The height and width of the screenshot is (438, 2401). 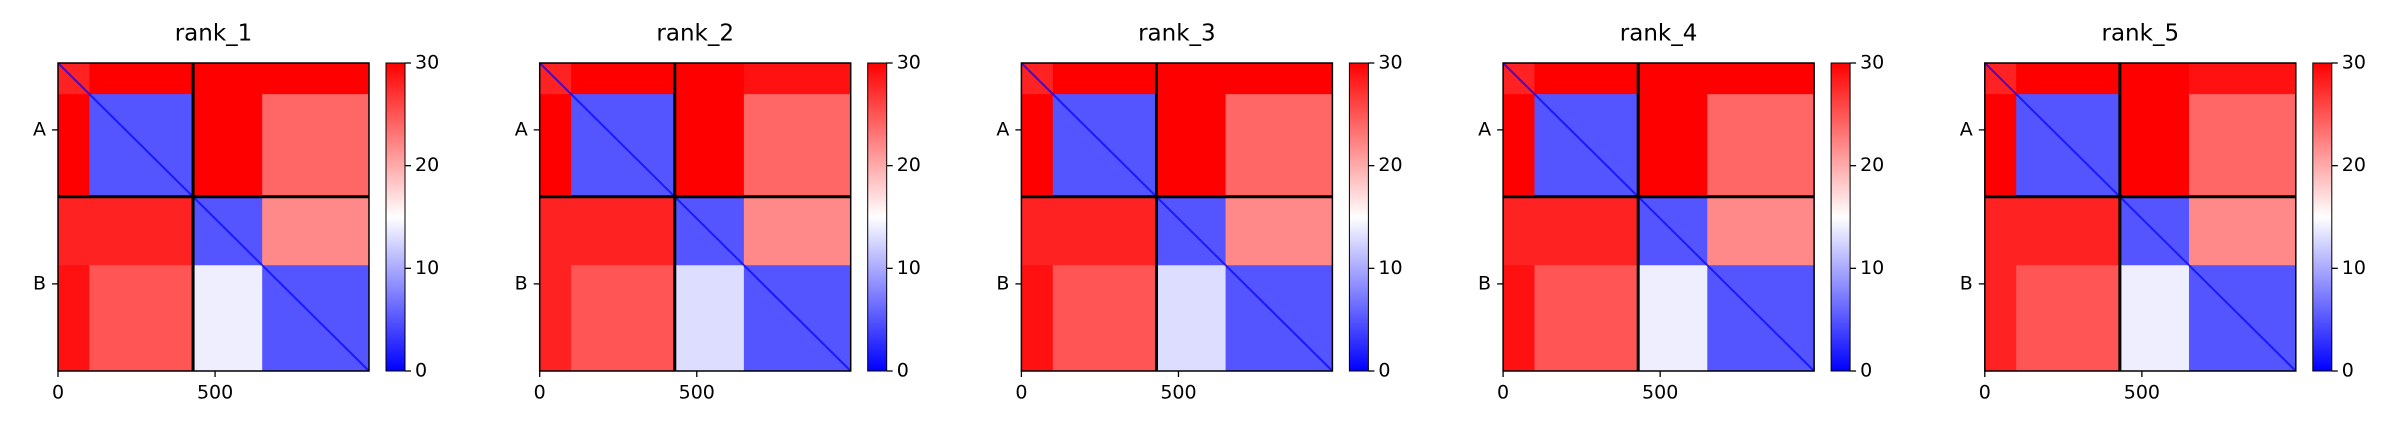 I want to click on chart-title: rank_4, so click(x=1659, y=34).